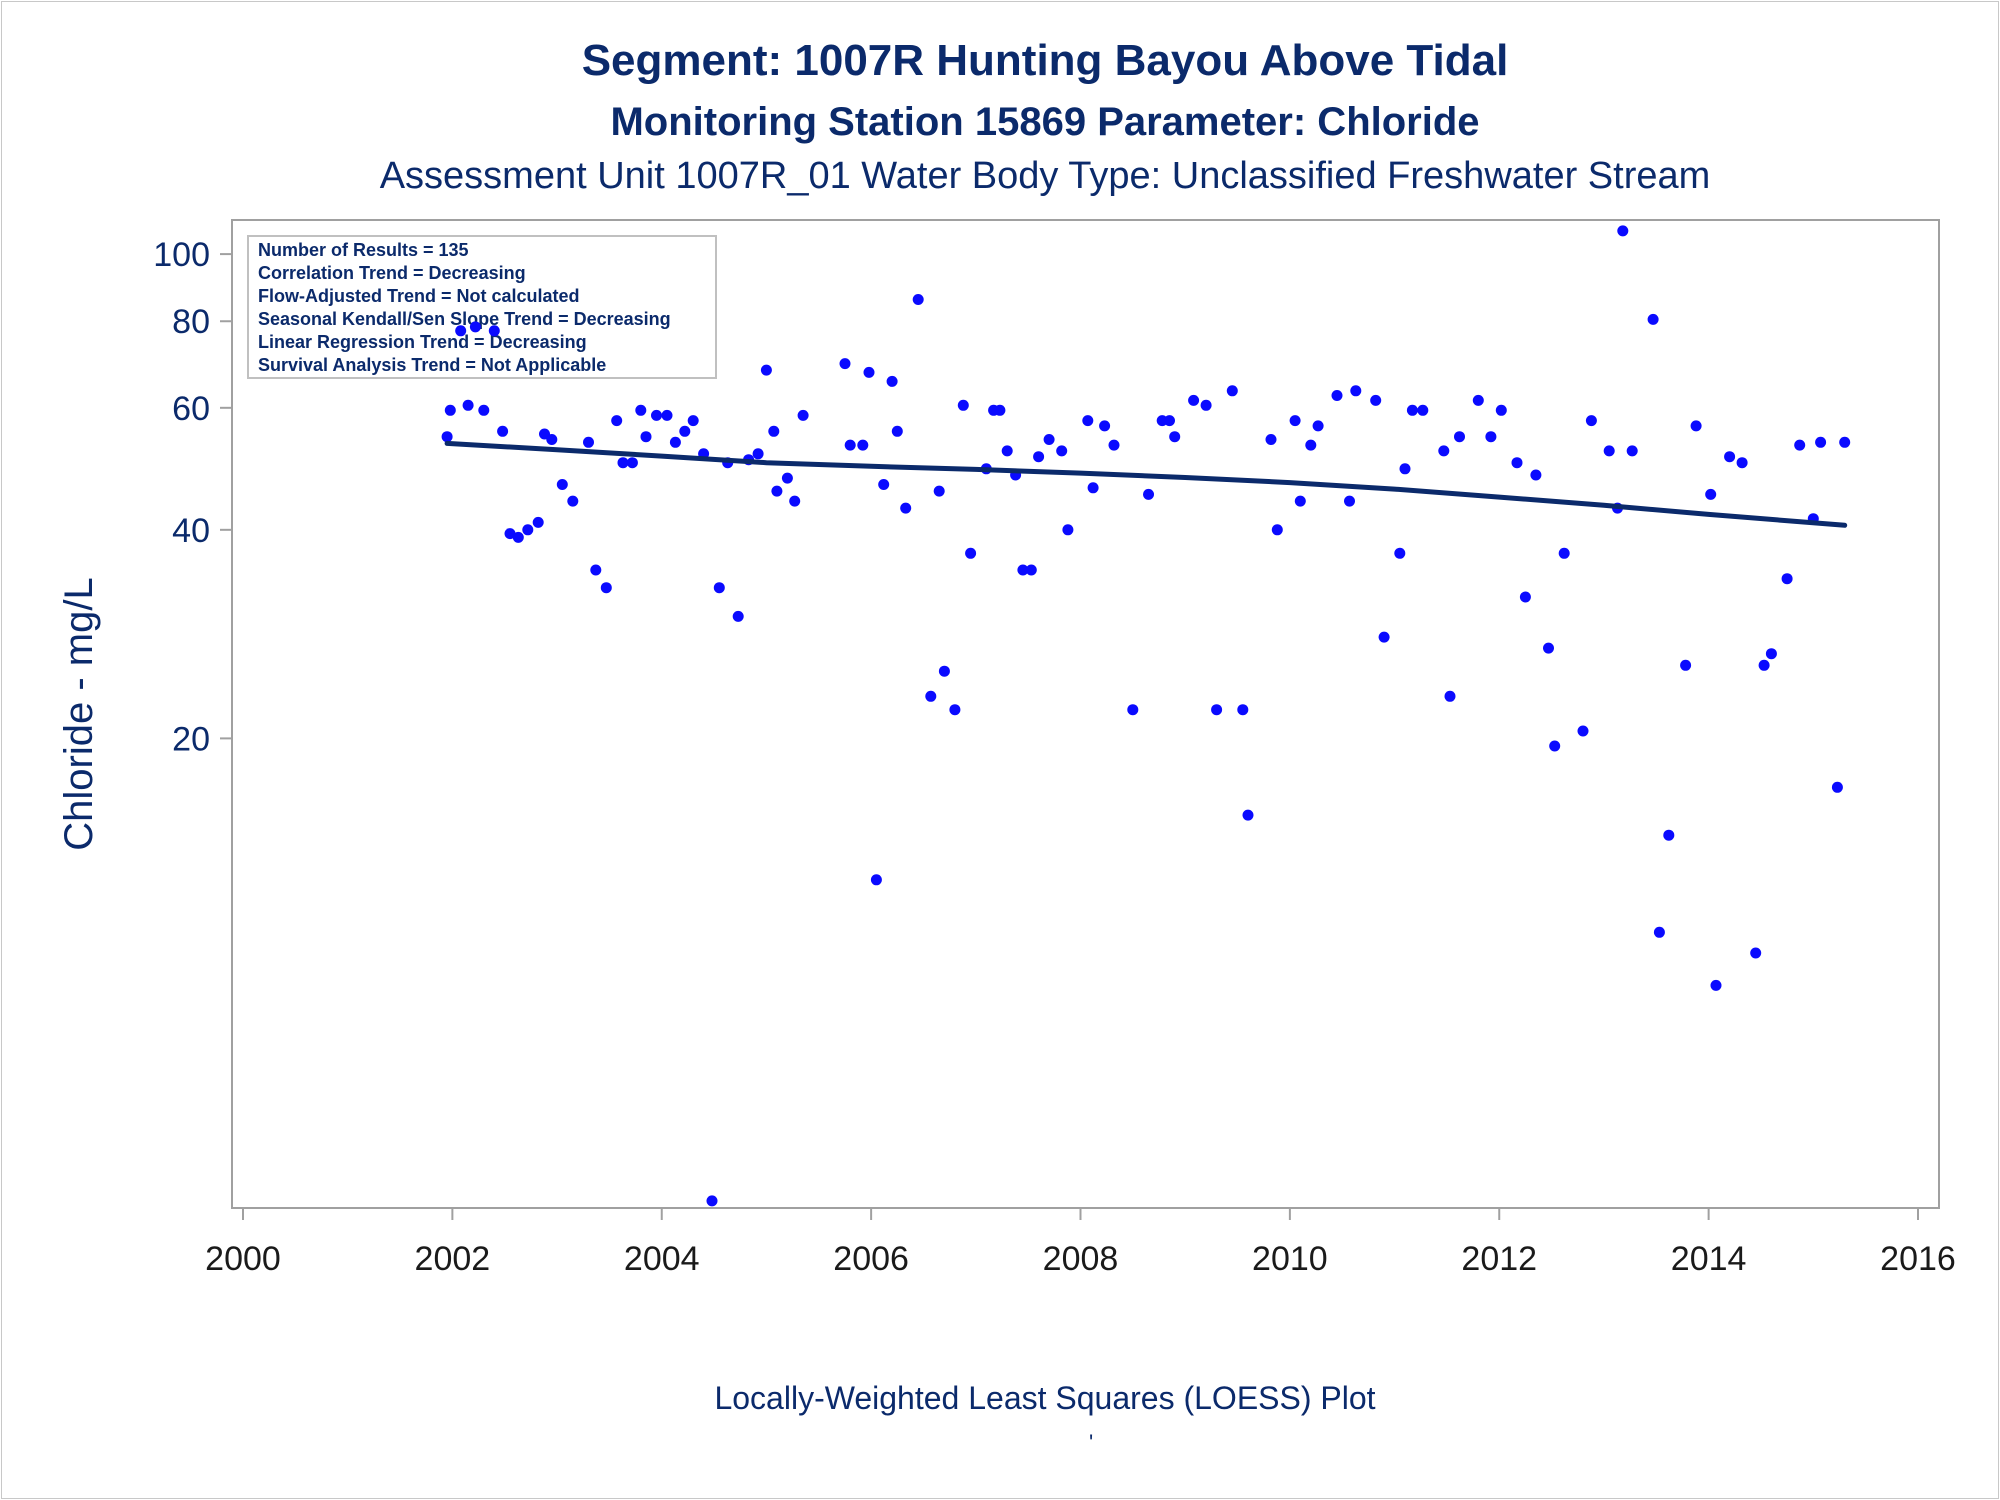 The width and height of the screenshot is (2000, 1500). I want to click on x-tick-label: 2010, so click(1290, 1259).